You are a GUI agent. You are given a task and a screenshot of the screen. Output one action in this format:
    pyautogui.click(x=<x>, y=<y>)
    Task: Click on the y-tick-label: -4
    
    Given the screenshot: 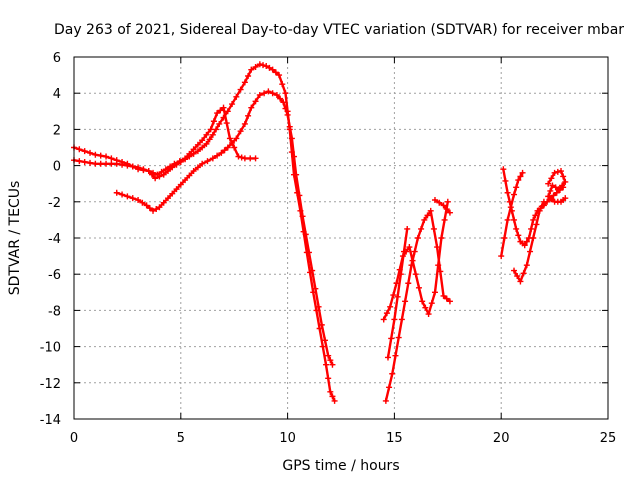 What is the action you would take?
    pyautogui.click(x=54, y=239)
    